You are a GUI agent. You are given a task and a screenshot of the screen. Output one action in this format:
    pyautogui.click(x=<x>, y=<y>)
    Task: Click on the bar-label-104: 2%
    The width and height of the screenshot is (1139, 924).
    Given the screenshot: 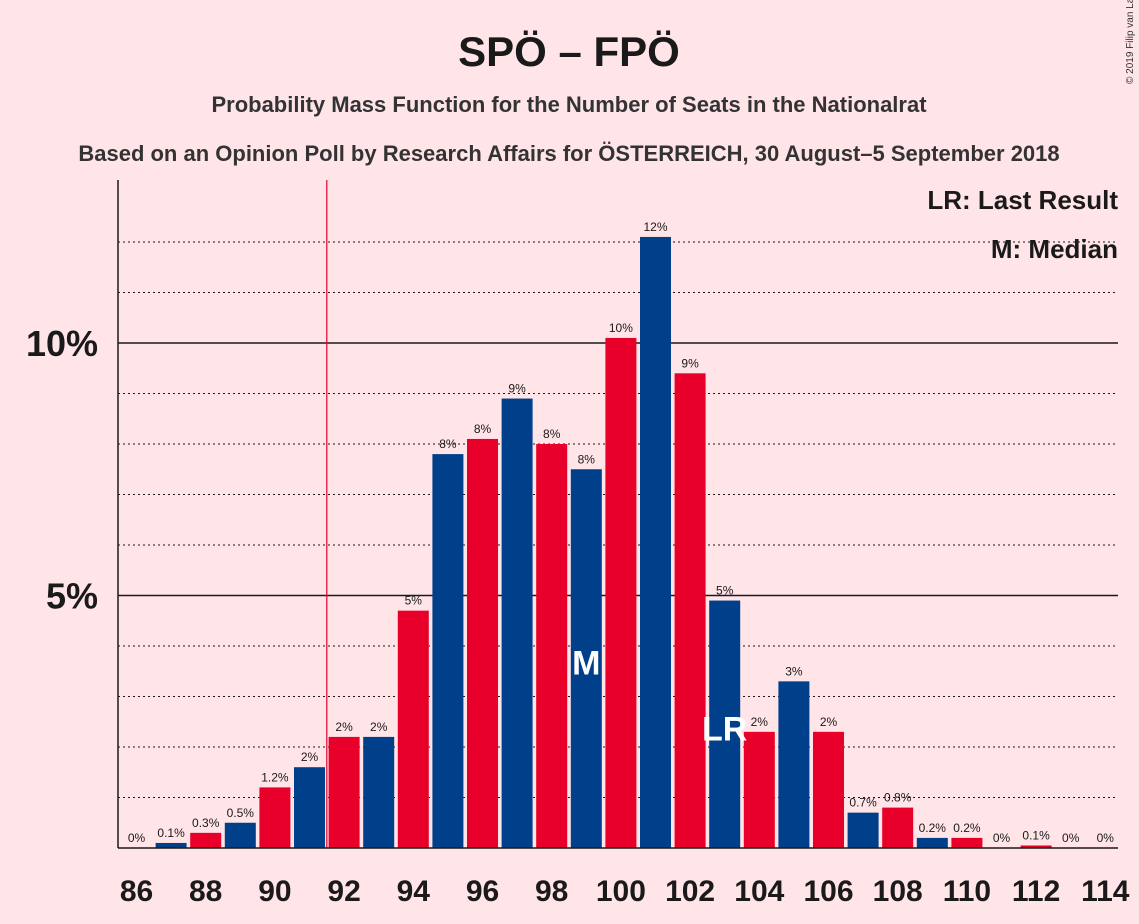 What is the action you would take?
    pyautogui.click(x=760, y=722)
    